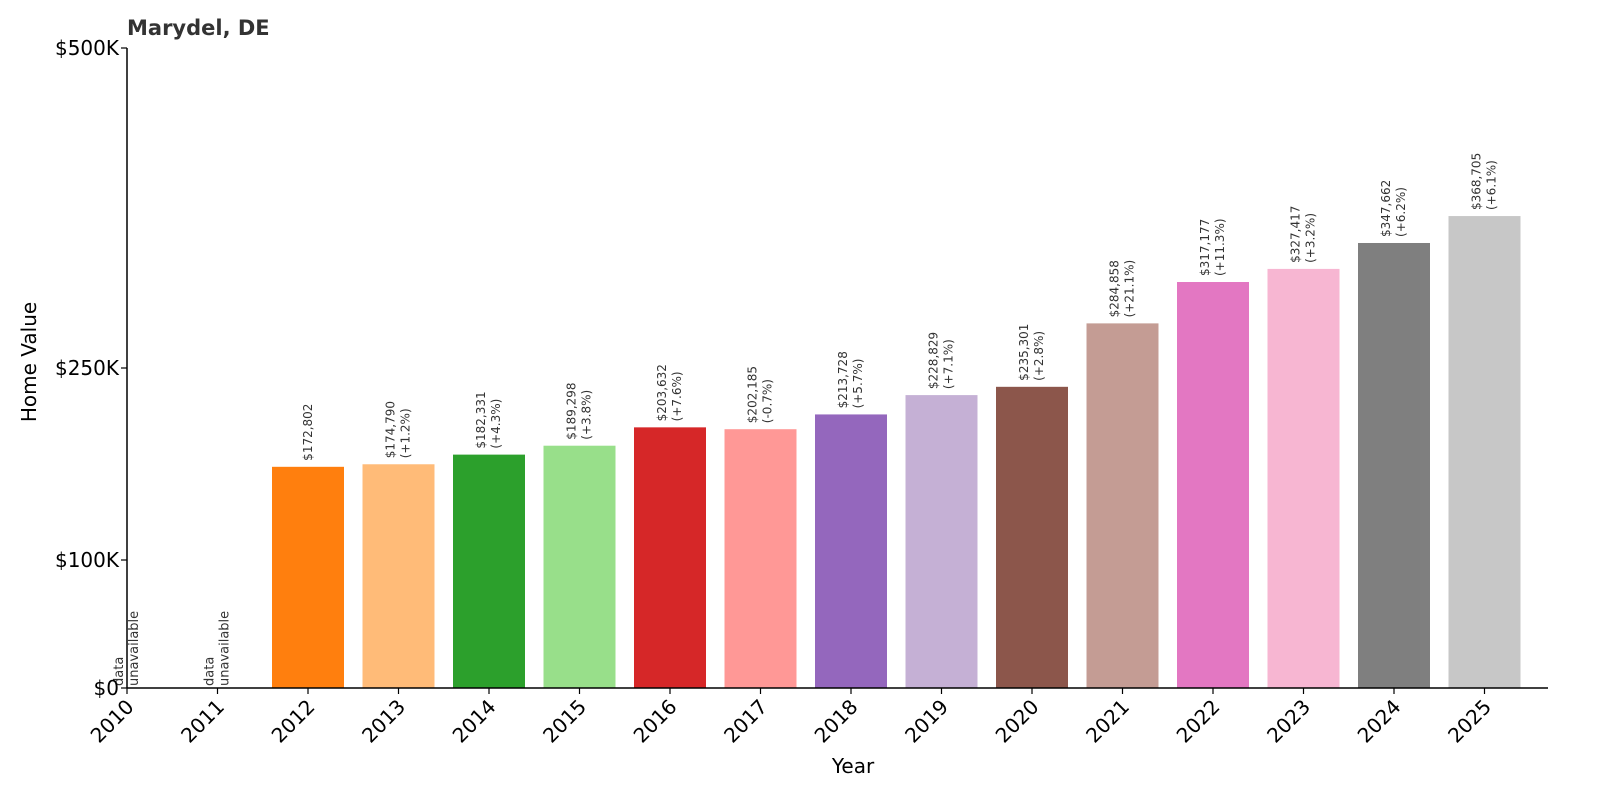 The image size is (1600, 800). Describe the element at coordinates (474, 721) in the screenshot. I see `x-tick-label-2014: 2014` at that location.